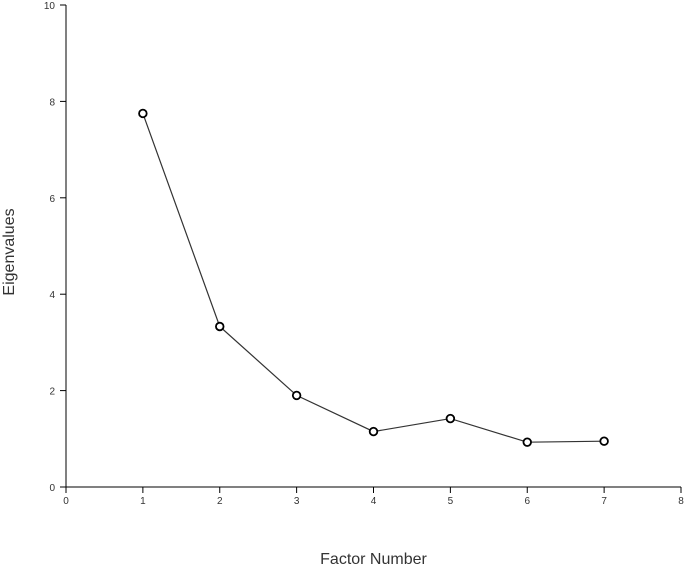  I want to click on x-axis-title: Factor Number, so click(373, 558).